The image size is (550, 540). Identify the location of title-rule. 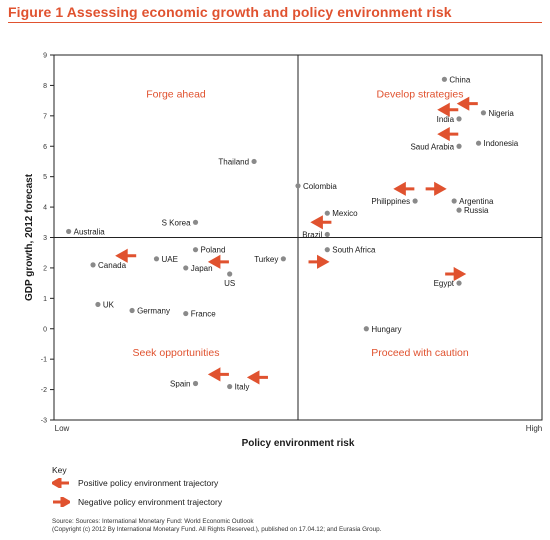
(275, 22).